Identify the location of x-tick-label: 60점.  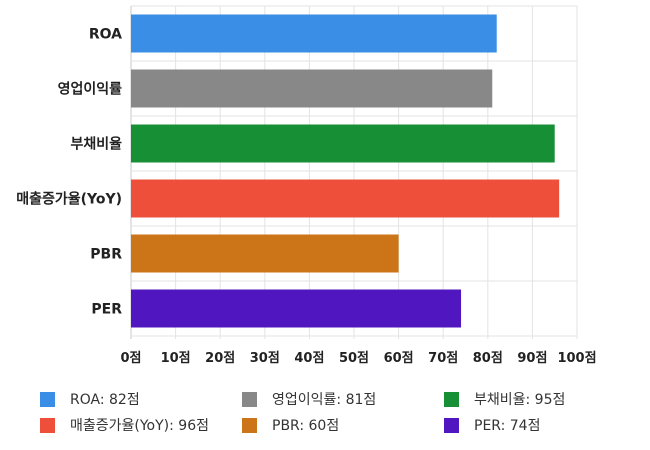
(399, 358).